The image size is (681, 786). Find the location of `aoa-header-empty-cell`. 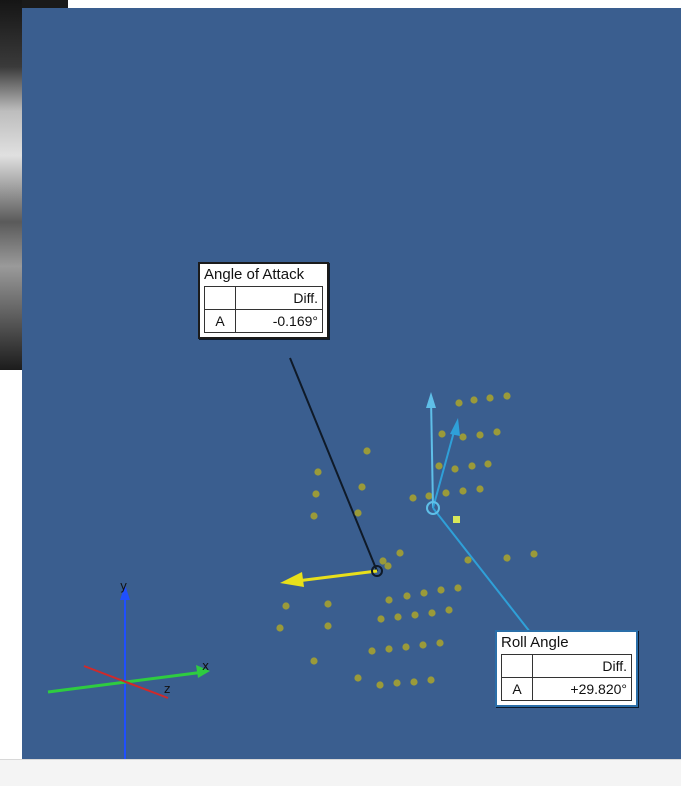

aoa-header-empty-cell is located at coordinates (220, 298).